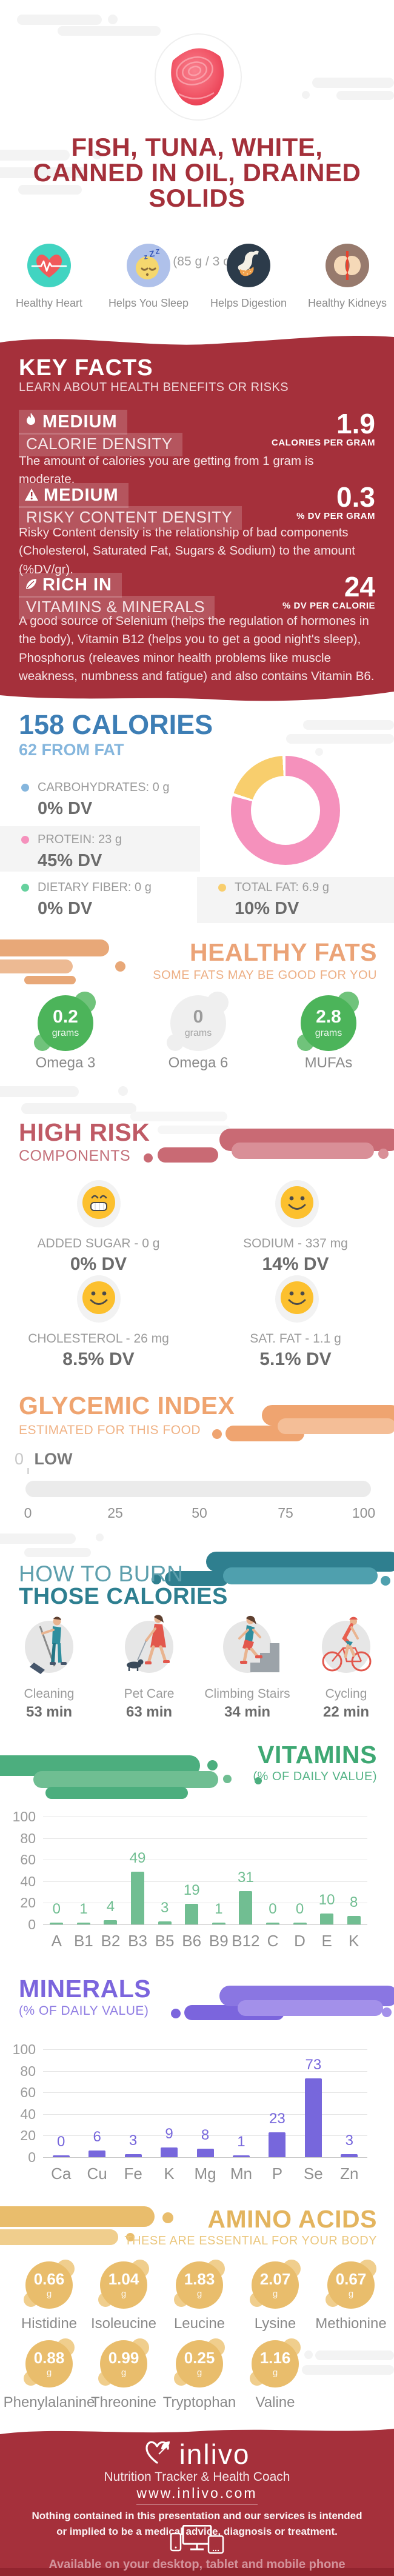 The height and width of the screenshot is (2576, 394). Describe the element at coordinates (197, 2436) in the screenshot. I see `wave-divider` at that location.